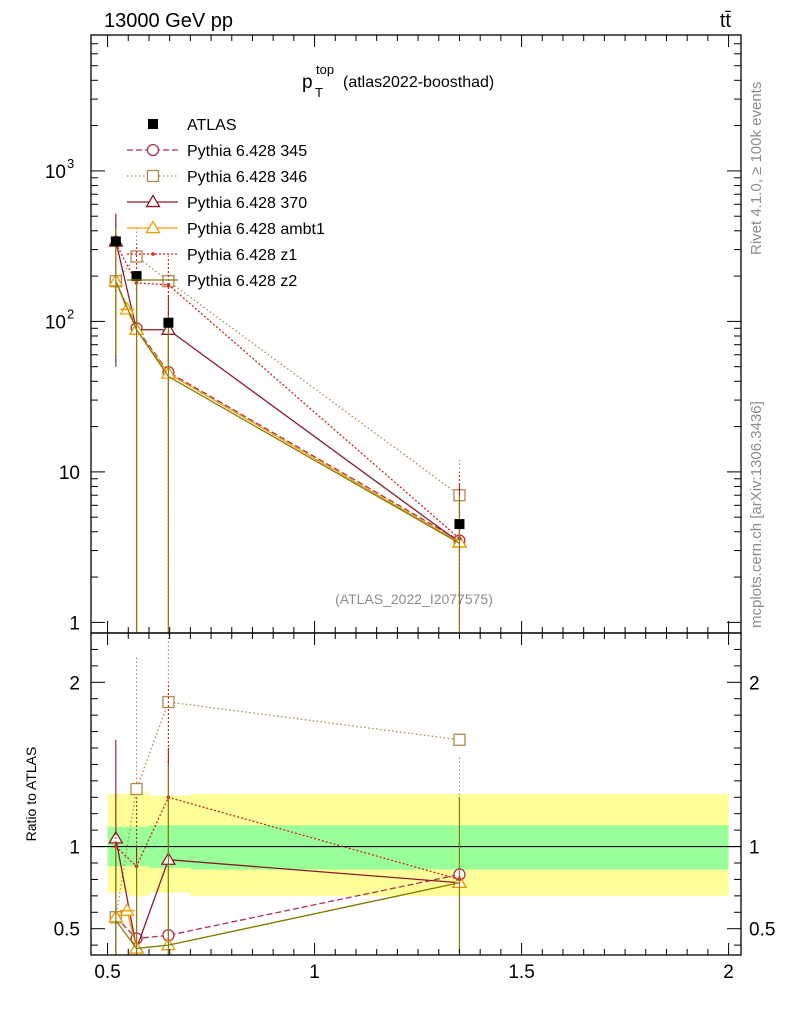  I want to click on series-1-line, so click(287, 375).